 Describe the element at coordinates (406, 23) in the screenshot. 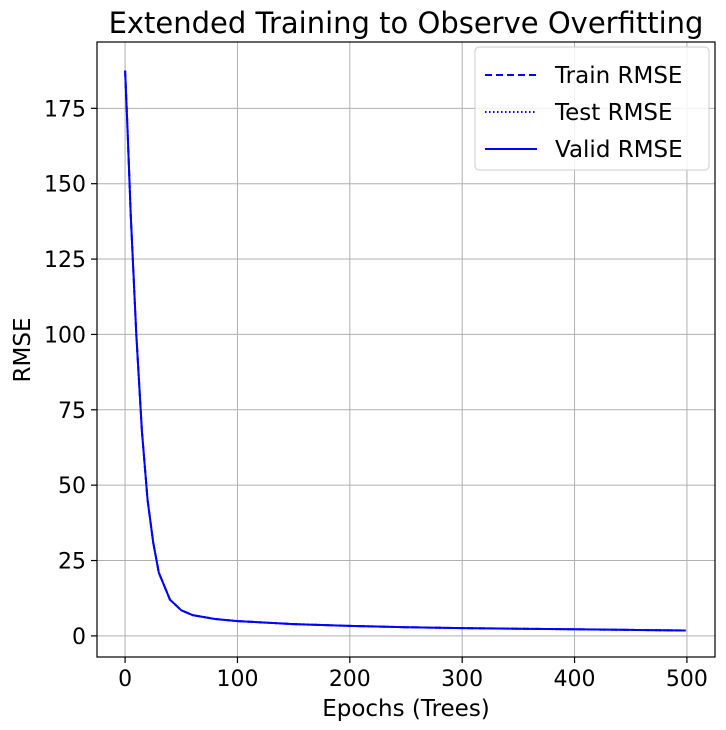

I see `chart-title: Extended Training to Observe Overfitting` at that location.